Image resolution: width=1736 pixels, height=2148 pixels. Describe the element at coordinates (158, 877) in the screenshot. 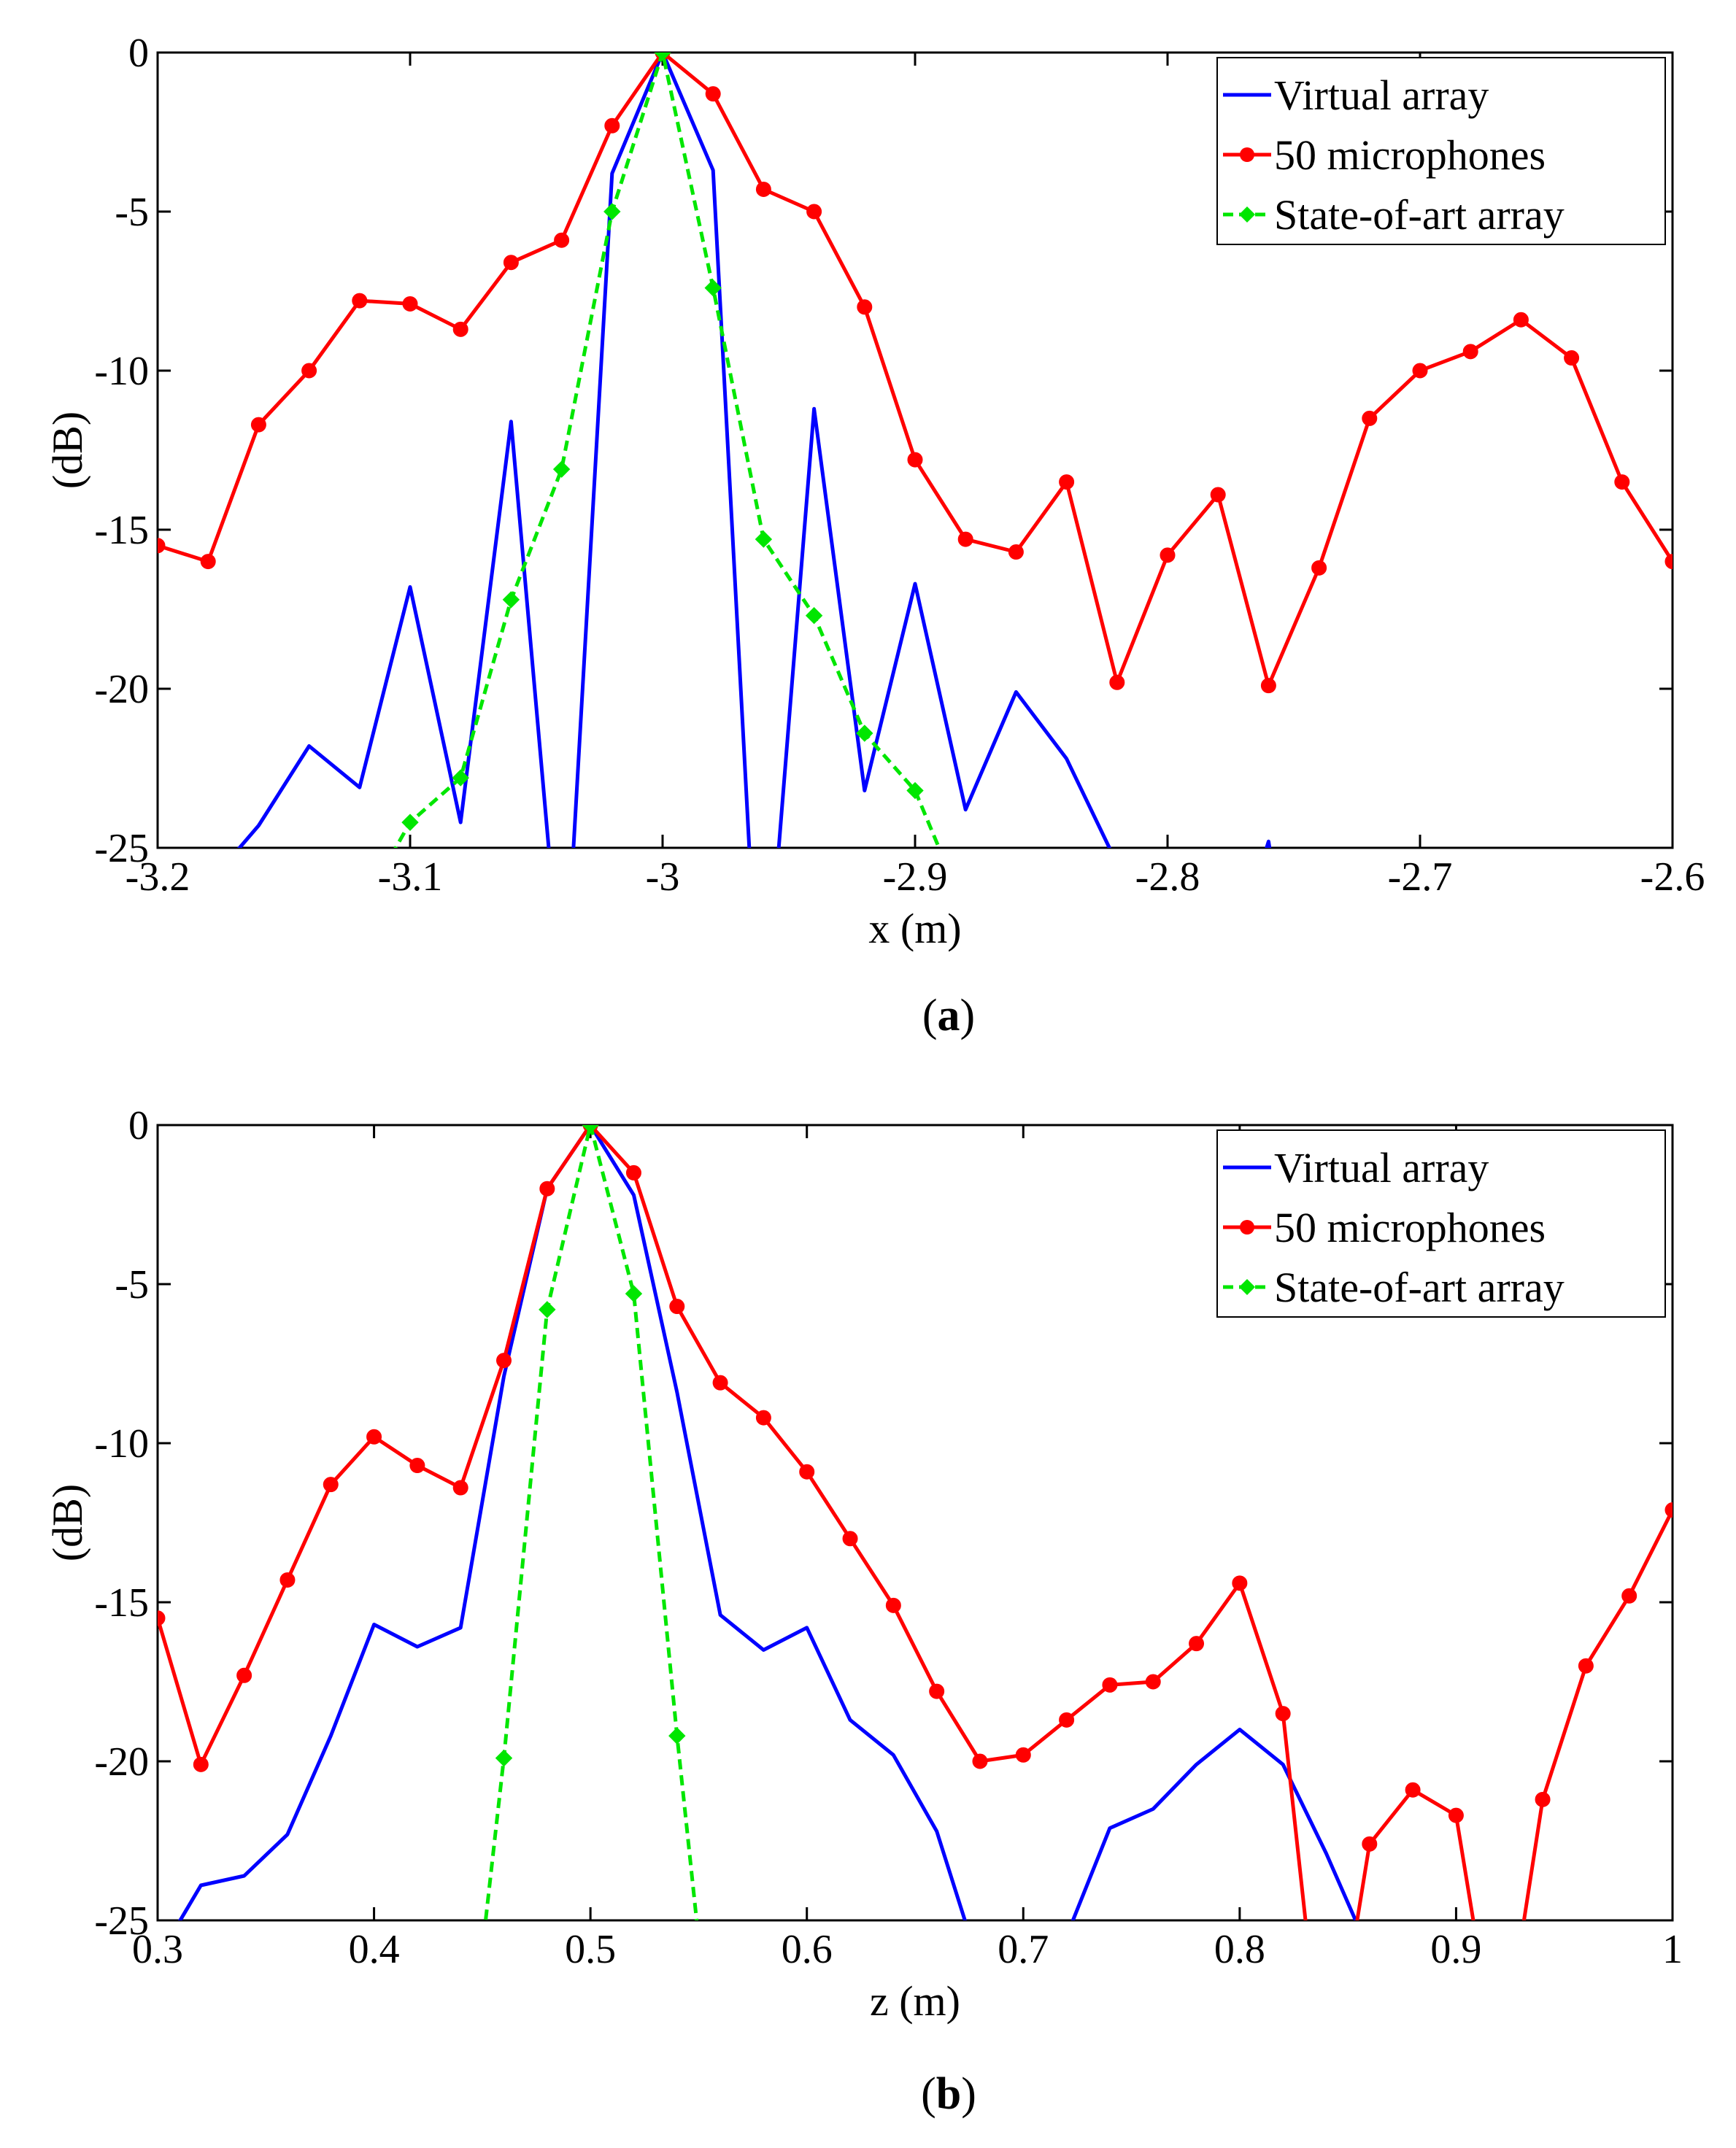

I see `x-tick-label: -3.2` at that location.